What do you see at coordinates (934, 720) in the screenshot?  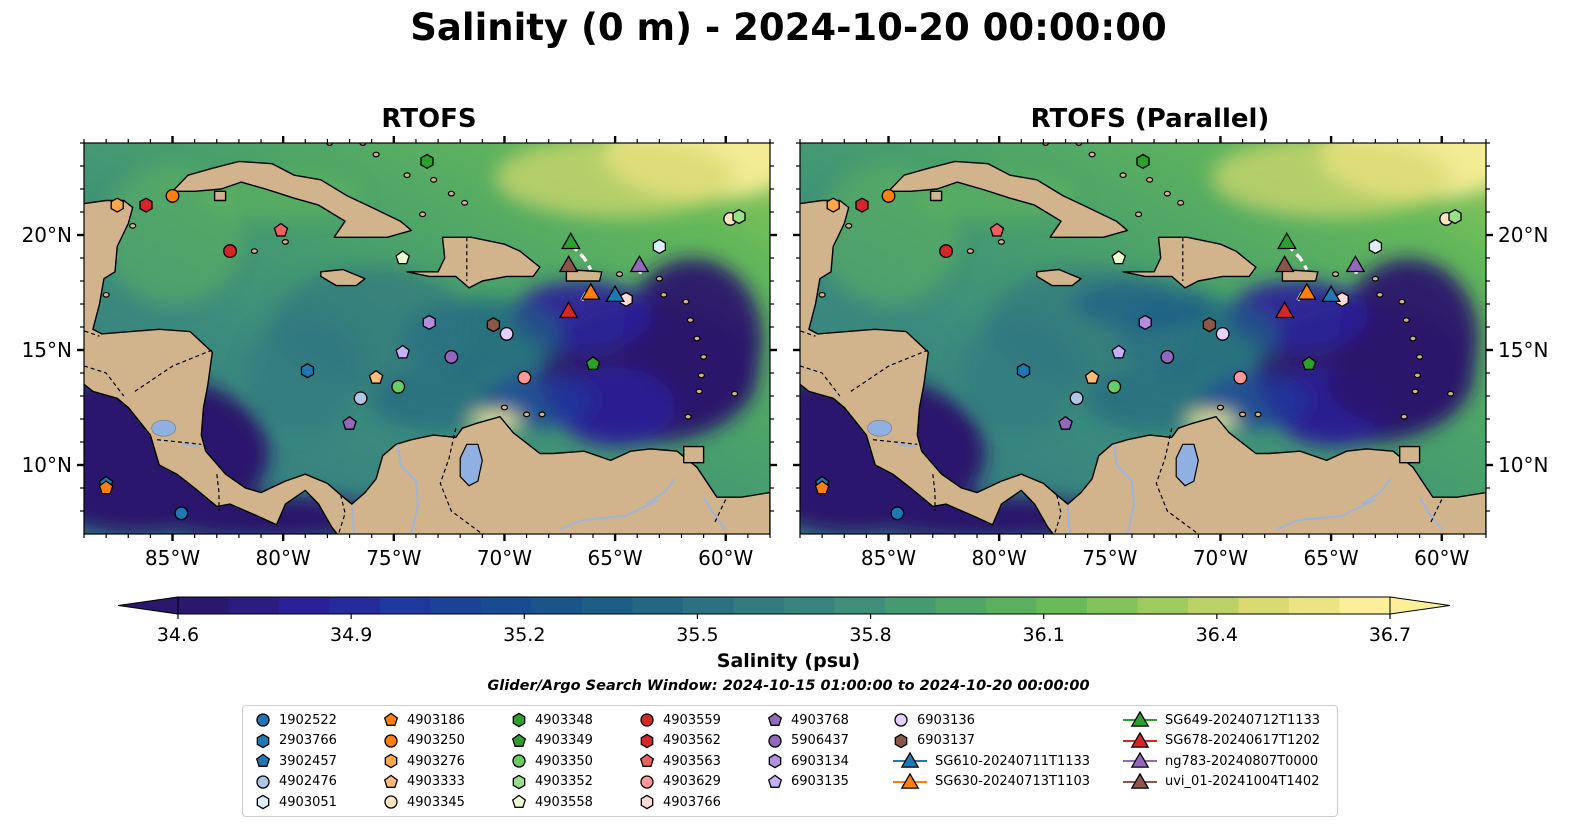 I see `legend-item: 6903136` at bounding box center [934, 720].